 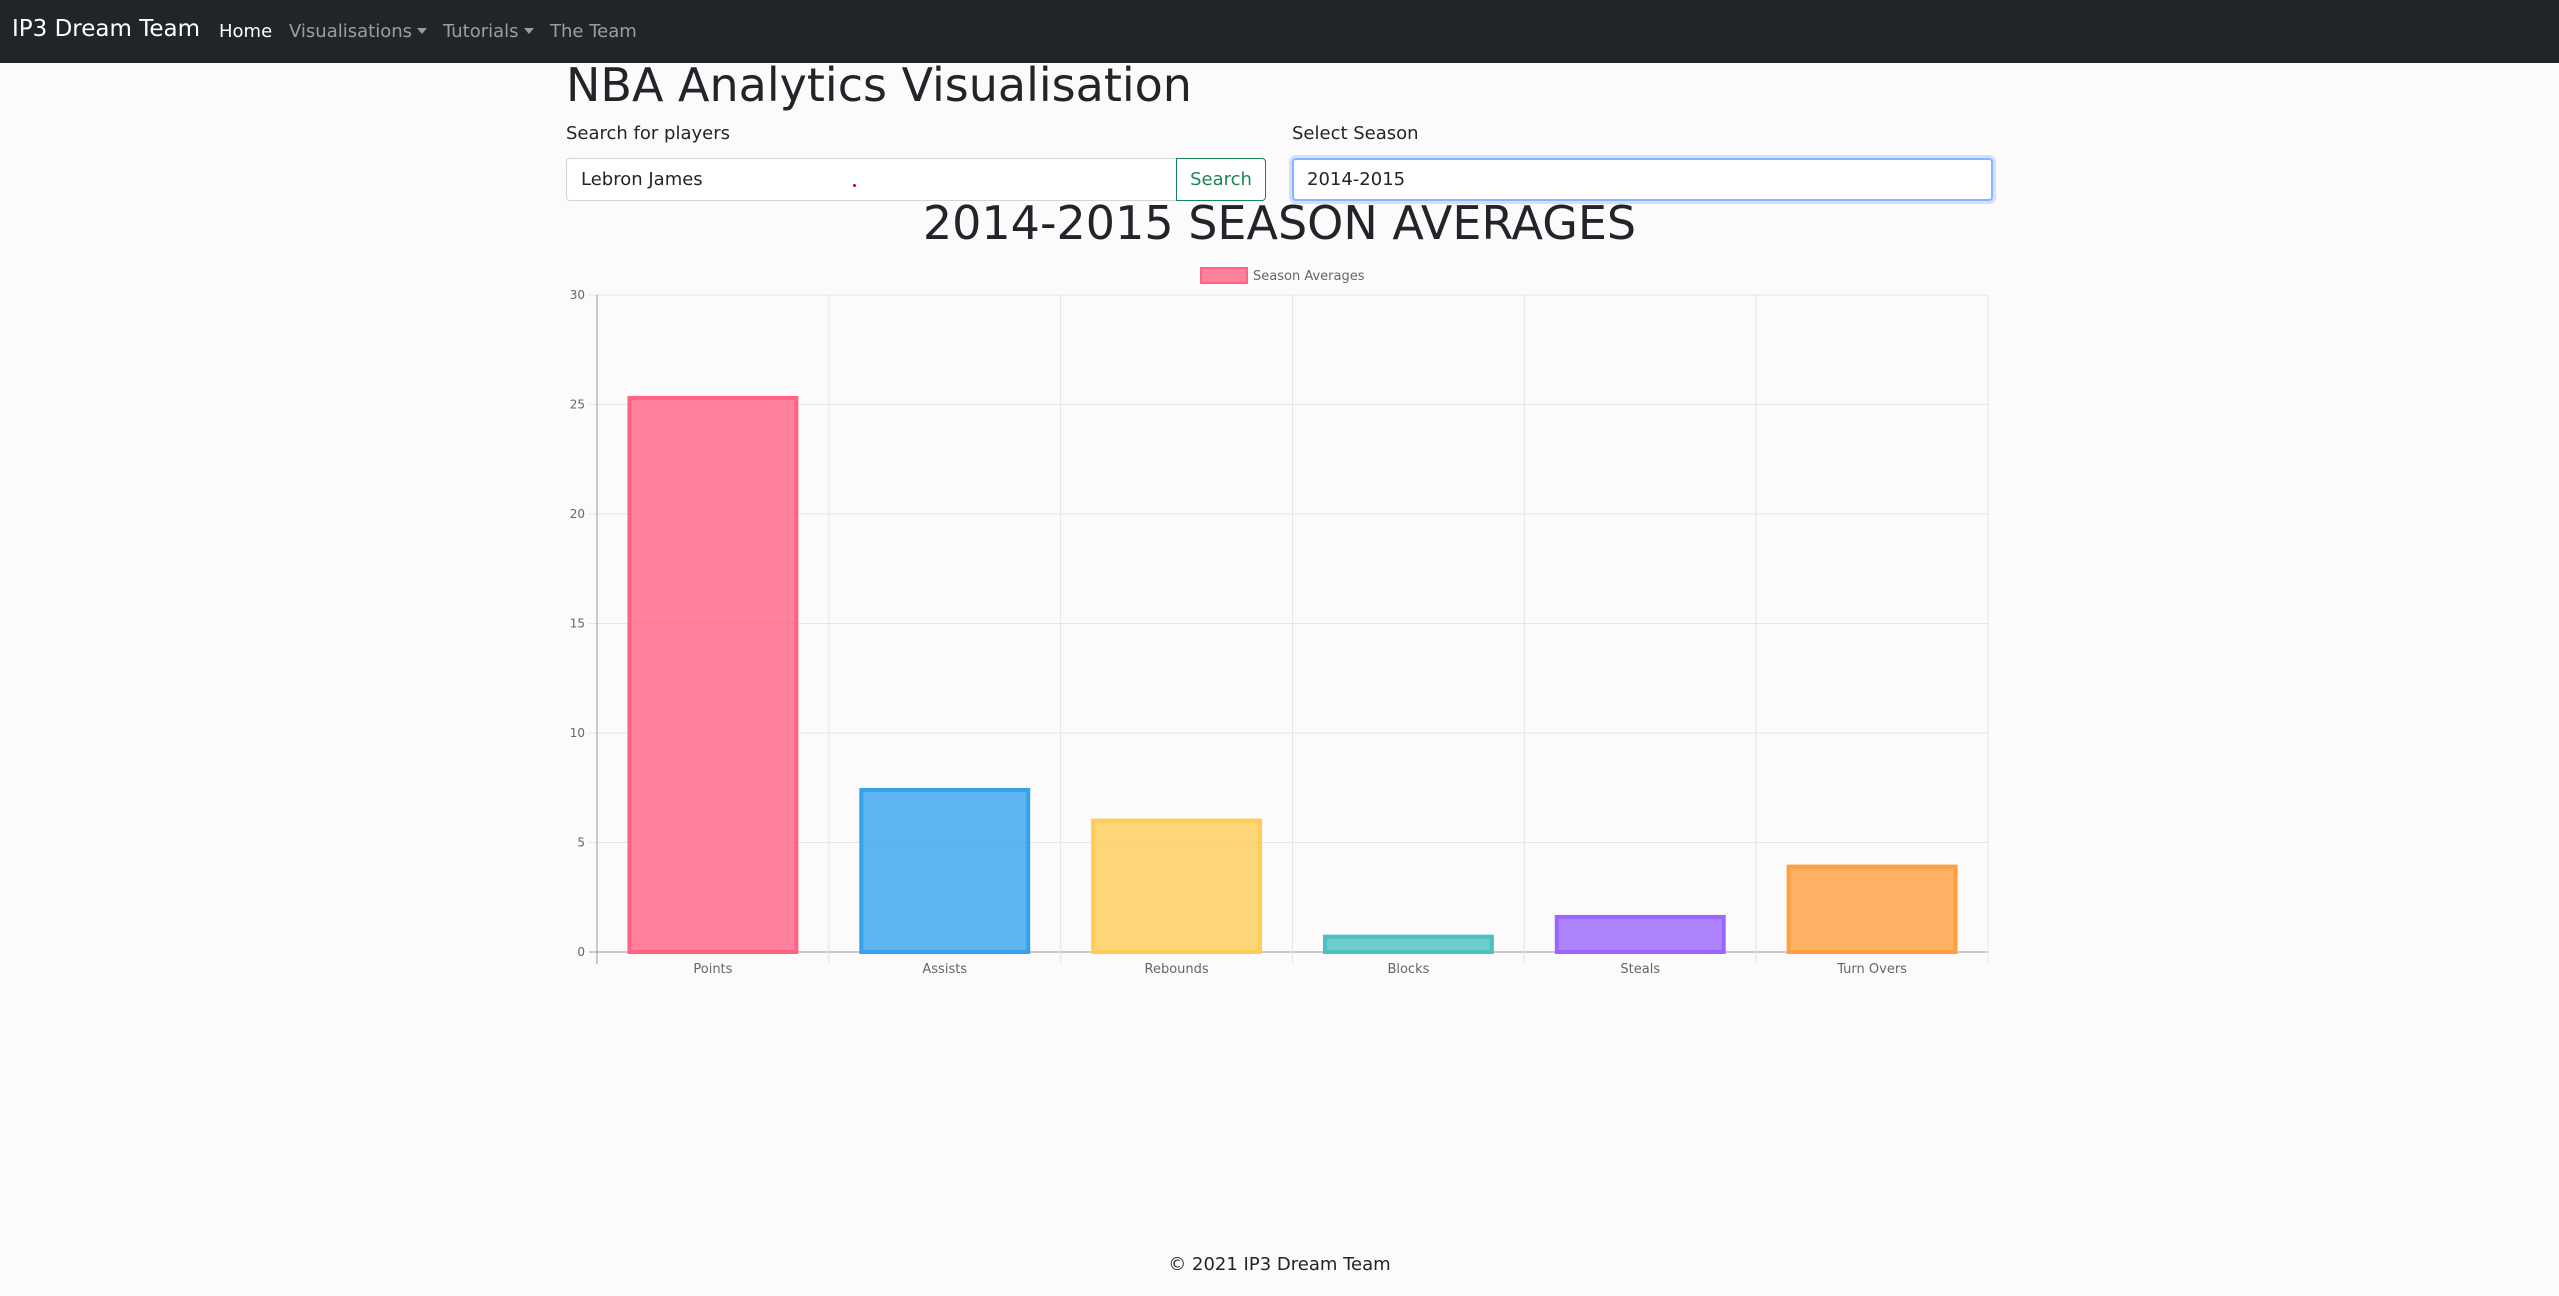 I want to click on cursor-dot, so click(x=854, y=185).